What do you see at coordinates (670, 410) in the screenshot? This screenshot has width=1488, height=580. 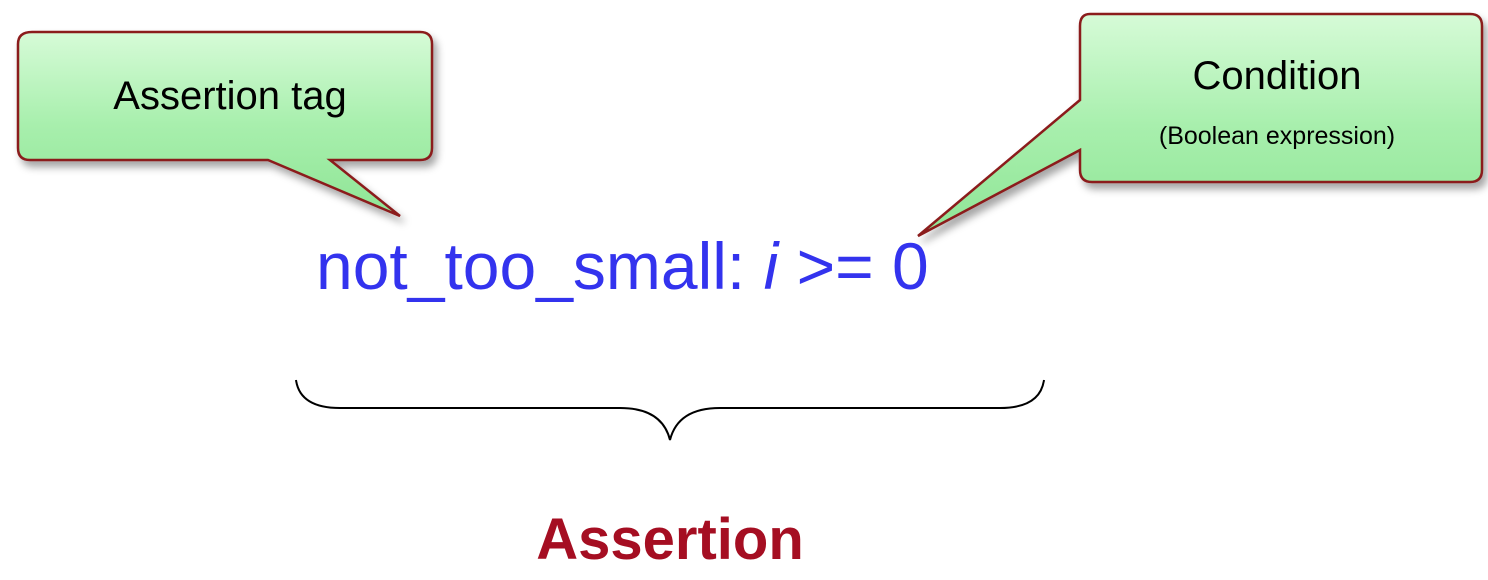 I see `curly-brace-icon` at bounding box center [670, 410].